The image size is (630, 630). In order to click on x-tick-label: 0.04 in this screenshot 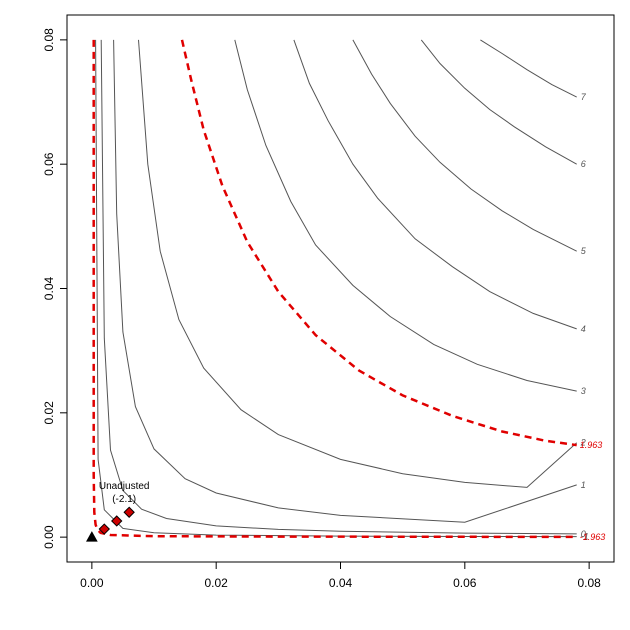, I will do `click(341, 583)`.